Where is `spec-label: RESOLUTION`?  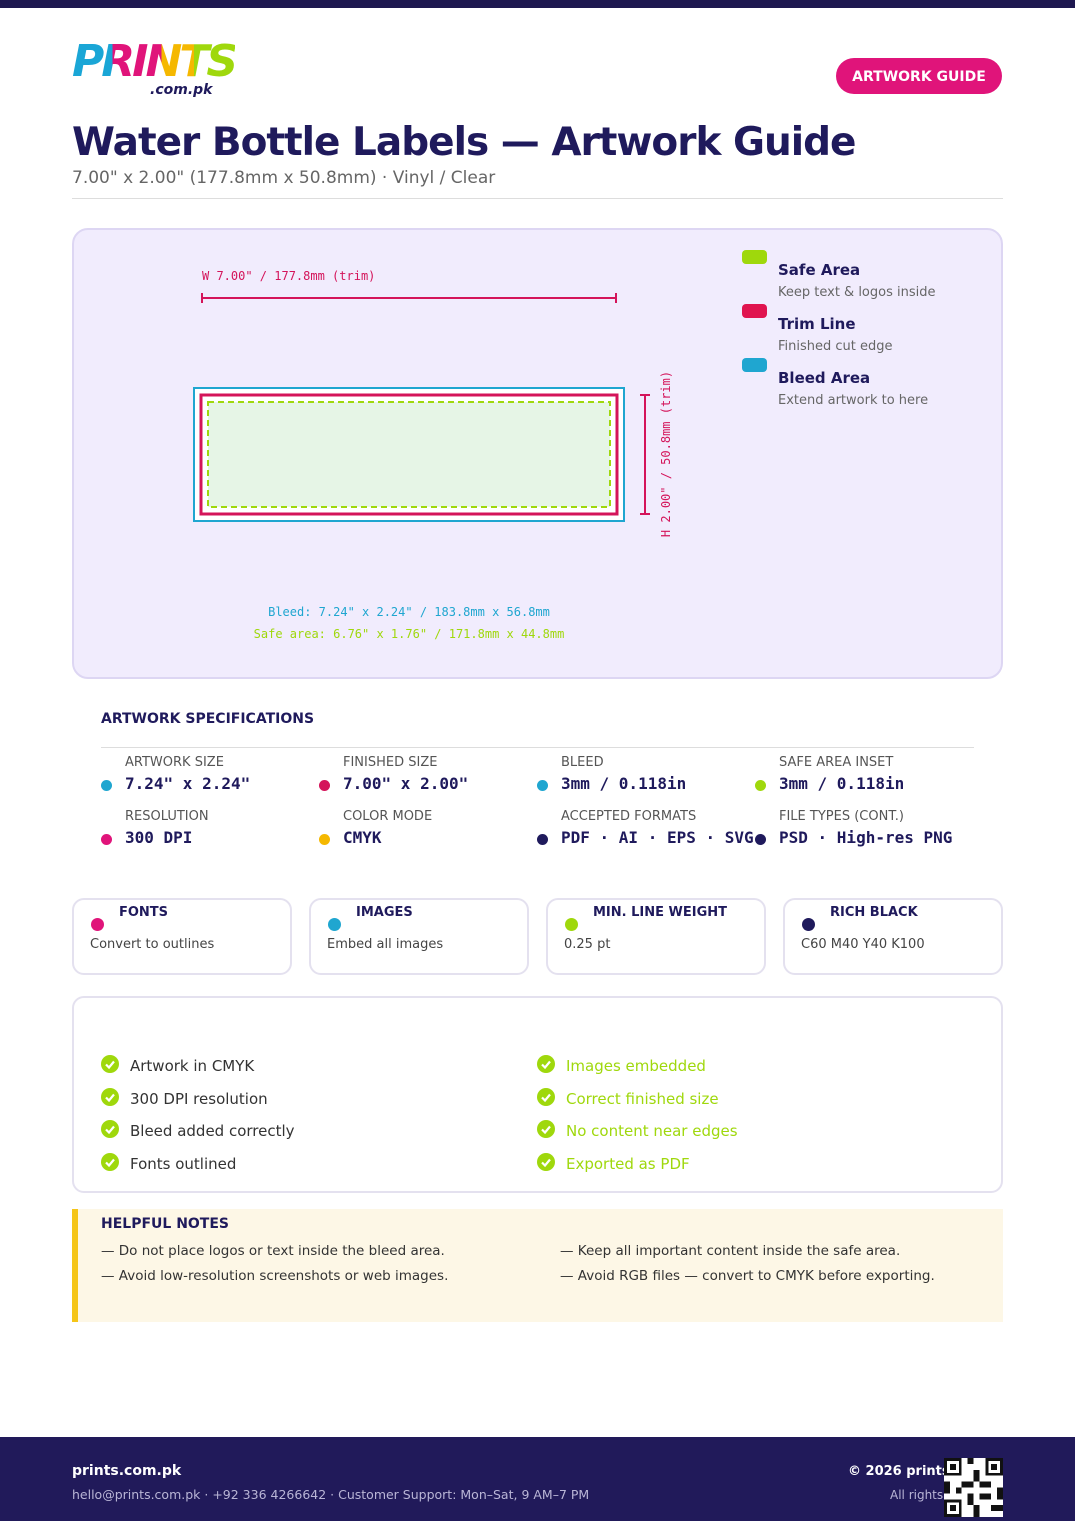 spec-label: RESOLUTION is located at coordinates (167, 816).